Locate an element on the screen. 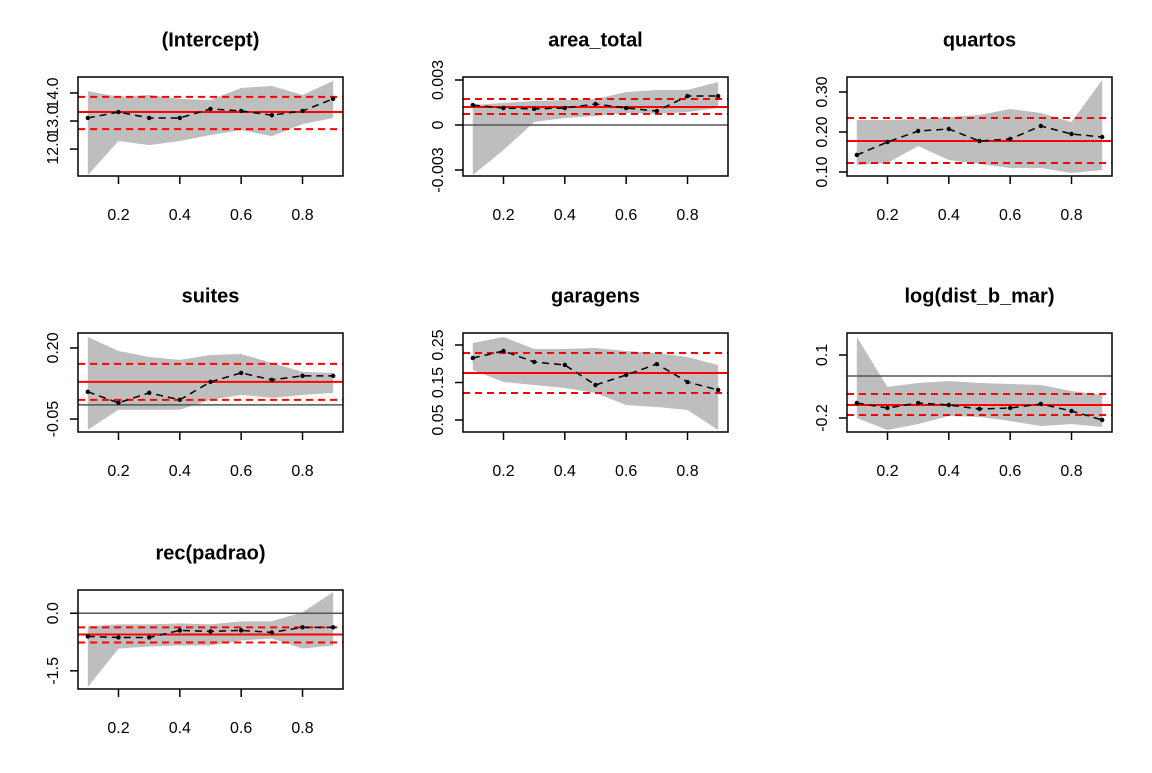  y-tick-label: -1.5 is located at coordinates (53, 671).